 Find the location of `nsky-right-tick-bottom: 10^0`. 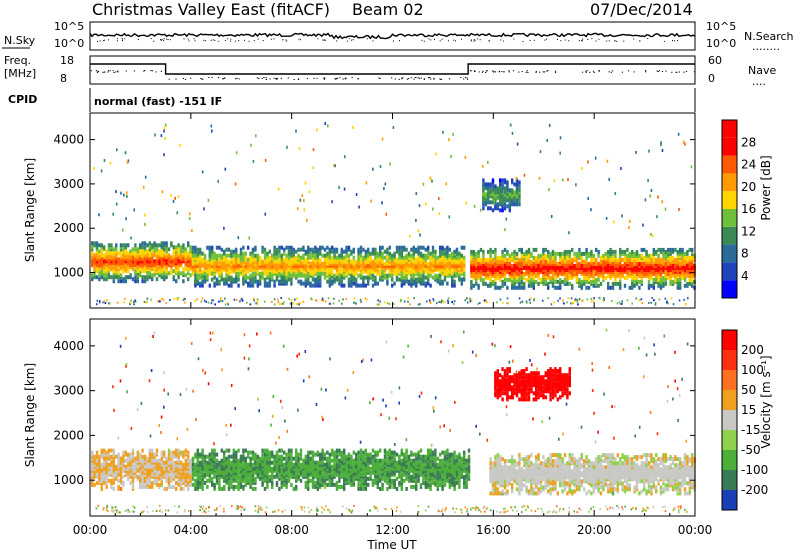

nsky-right-tick-bottom: 10^0 is located at coordinates (721, 43).